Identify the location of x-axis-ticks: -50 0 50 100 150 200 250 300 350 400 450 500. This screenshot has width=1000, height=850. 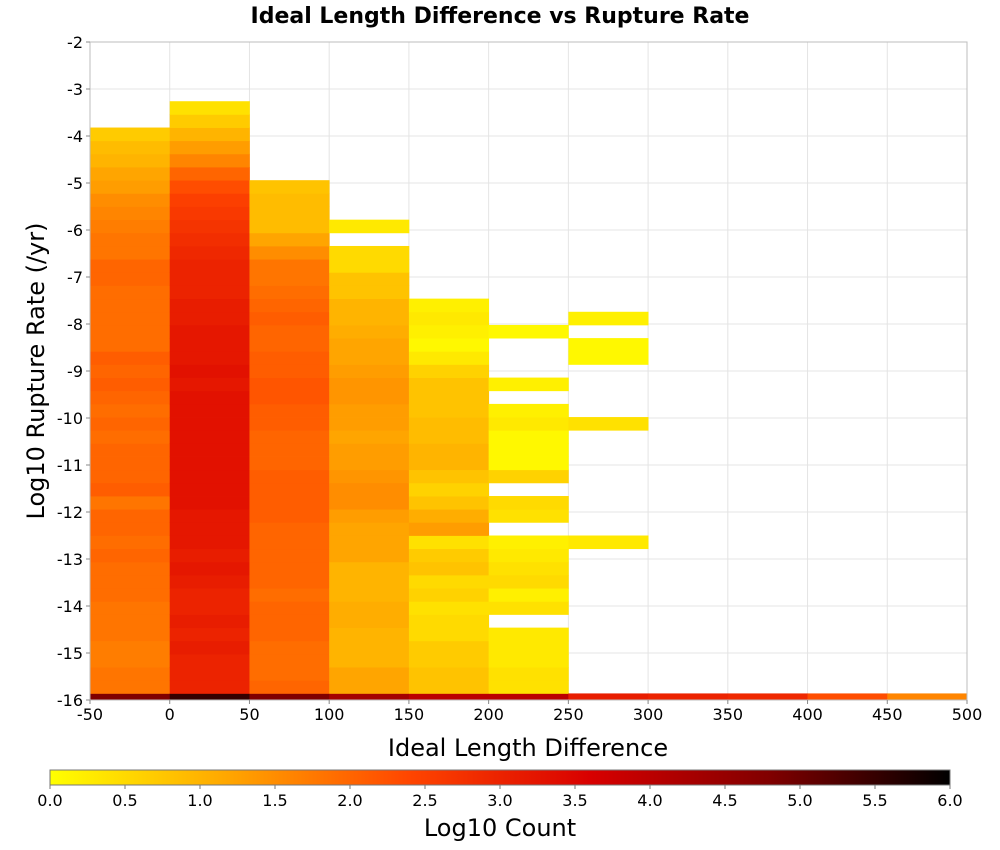
(529, 712).